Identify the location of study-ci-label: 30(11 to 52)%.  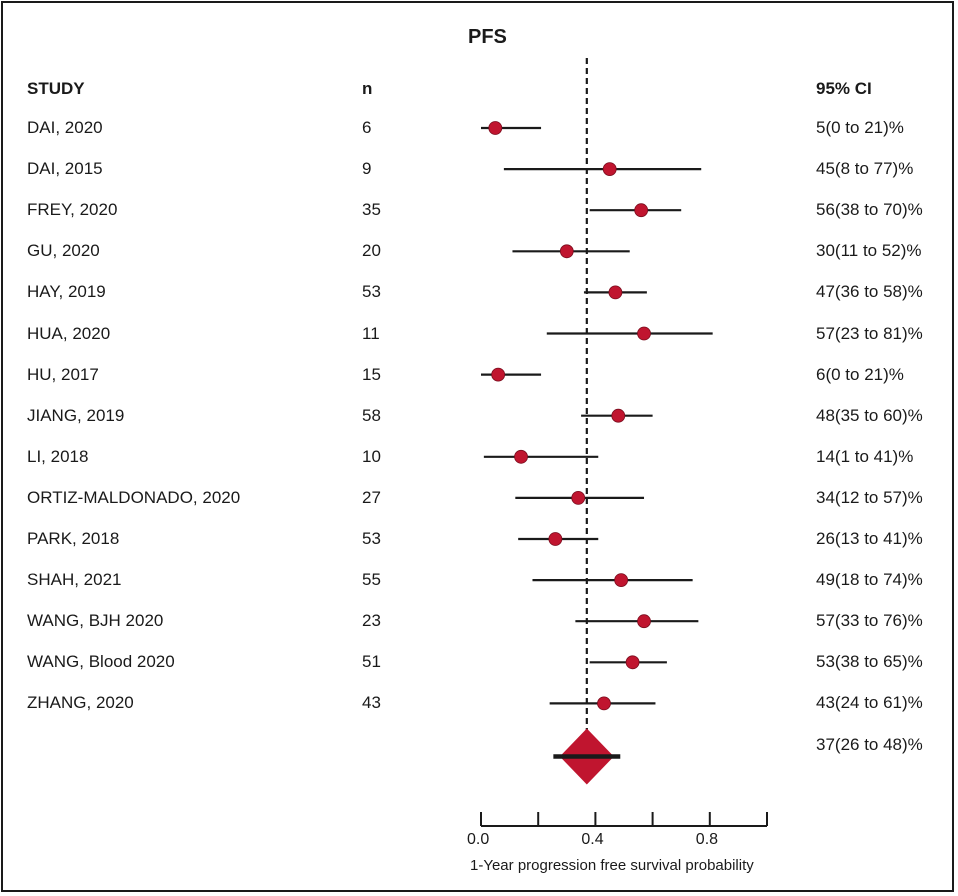
(869, 251).